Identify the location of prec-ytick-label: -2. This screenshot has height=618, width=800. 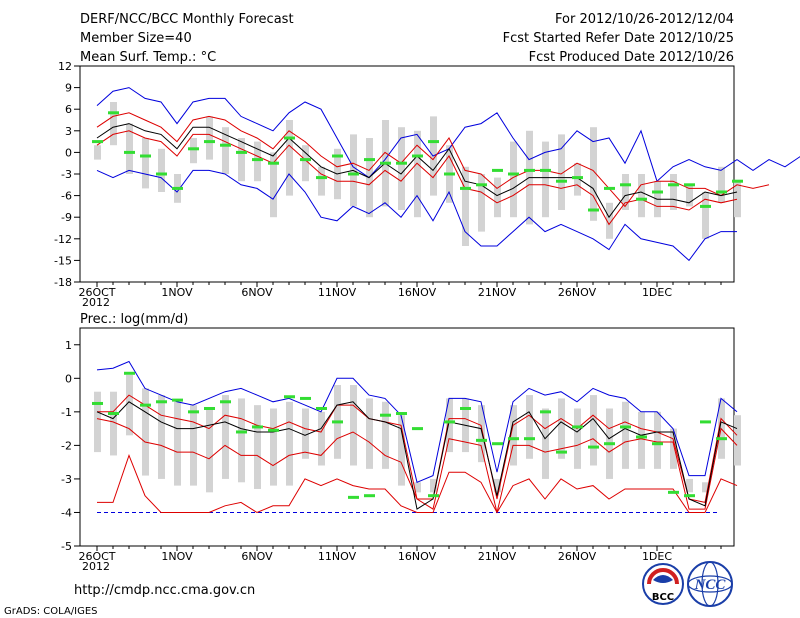
(66, 445).